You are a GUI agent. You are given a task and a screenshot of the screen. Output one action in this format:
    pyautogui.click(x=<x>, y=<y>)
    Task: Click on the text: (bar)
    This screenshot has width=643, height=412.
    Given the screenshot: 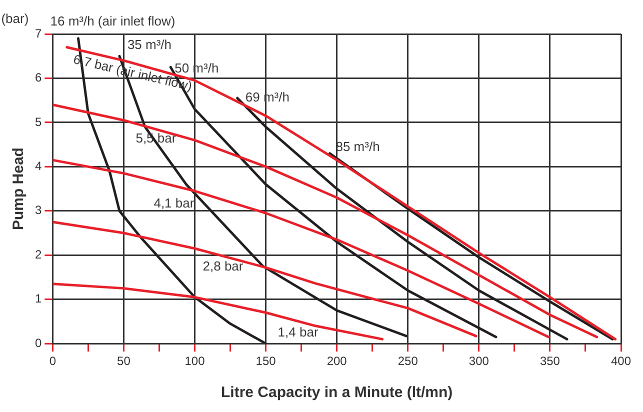 What is the action you would take?
    pyautogui.click(x=15, y=18)
    